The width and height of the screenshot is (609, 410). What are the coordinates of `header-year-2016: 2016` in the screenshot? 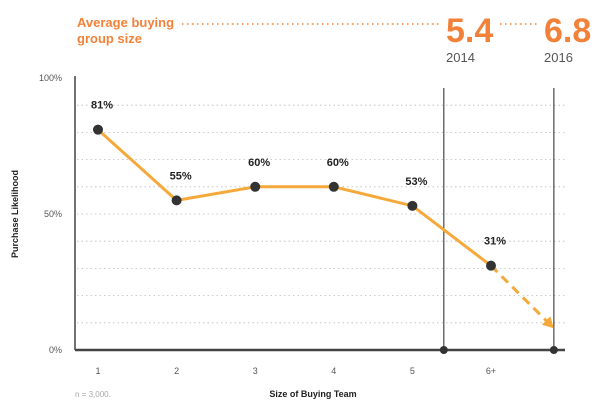 It's located at (558, 57).